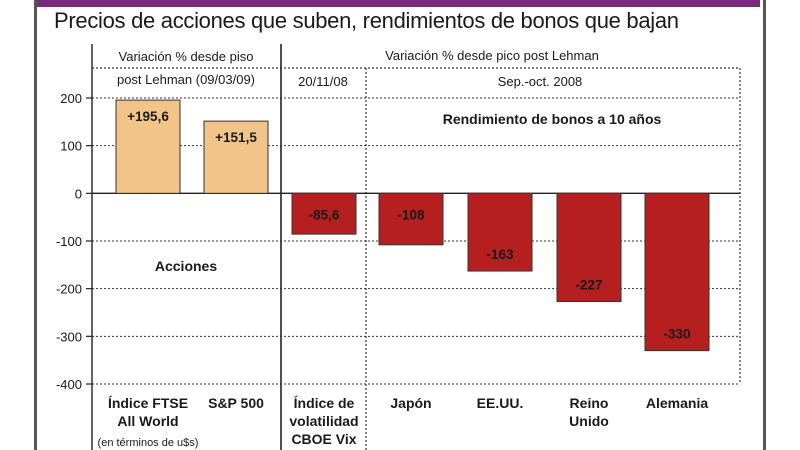 This screenshot has width=800, height=450. Describe the element at coordinates (148, 443) in the screenshot. I see `footnote: (en términos de u$s)` at that location.